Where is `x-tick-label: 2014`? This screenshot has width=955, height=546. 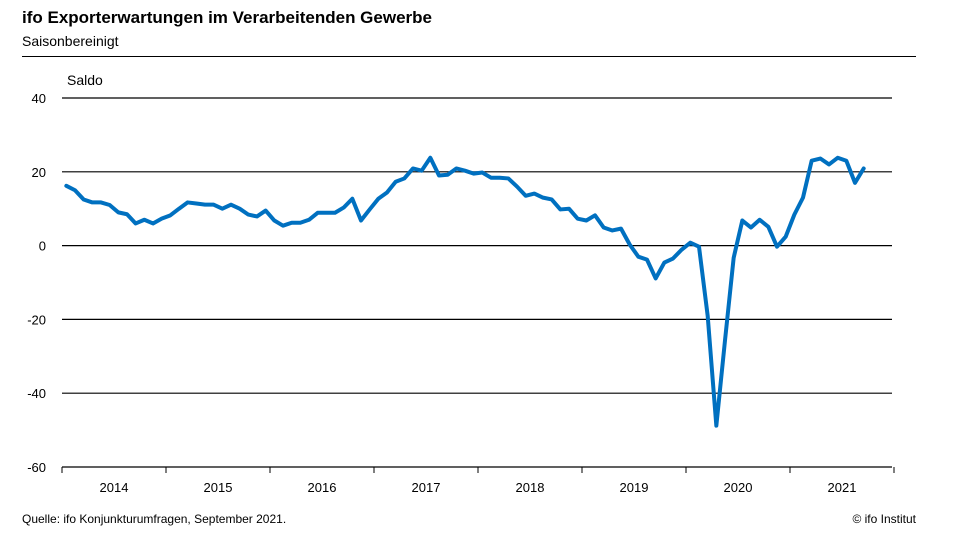
x-tick-label: 2014 is located at coordinates (114, 487).